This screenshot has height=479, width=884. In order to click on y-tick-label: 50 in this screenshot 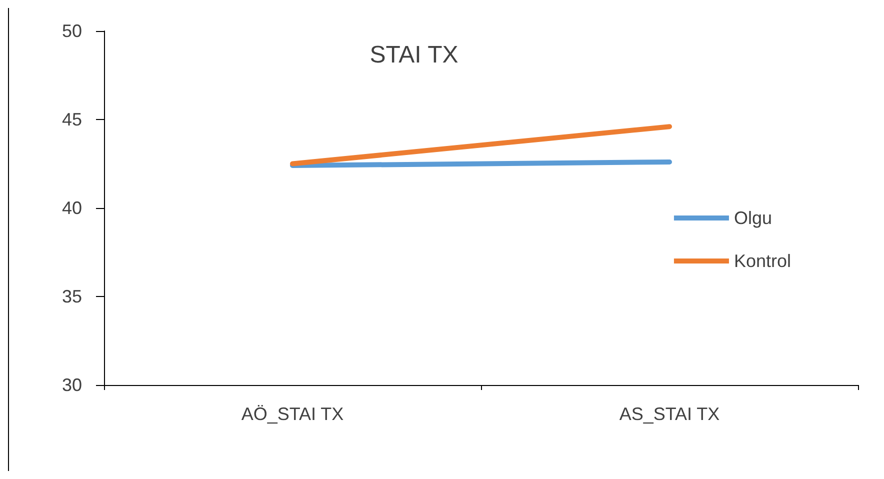, I will do `click(72, 31)`.